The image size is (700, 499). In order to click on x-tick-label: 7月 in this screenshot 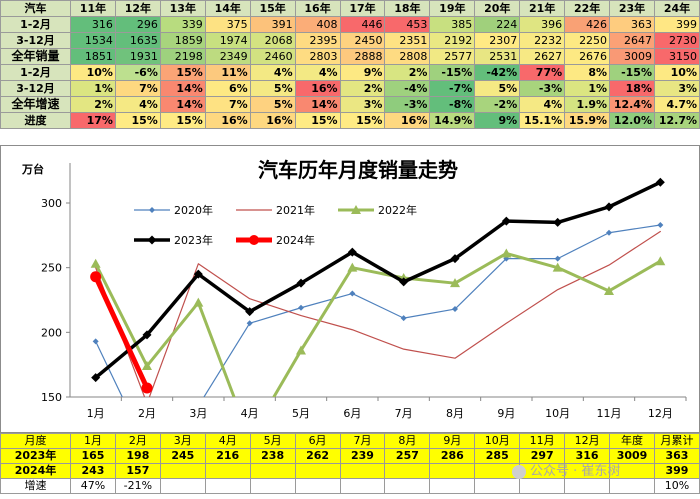, I will do `click(404, 413)`.